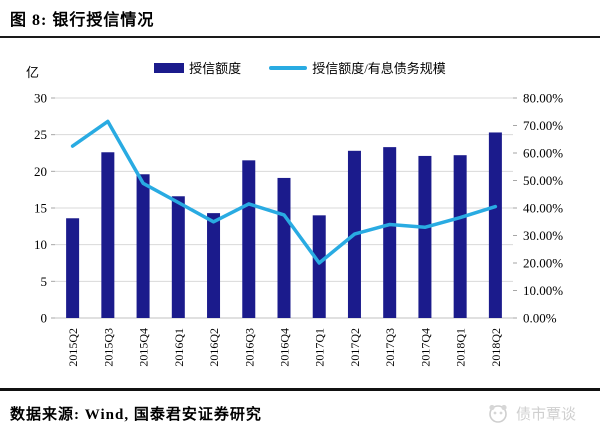  Describe the element at coordinates (320, 347) in the screenshot. I see `x-axis-label-2017Q1: 2017Q1` at that location.